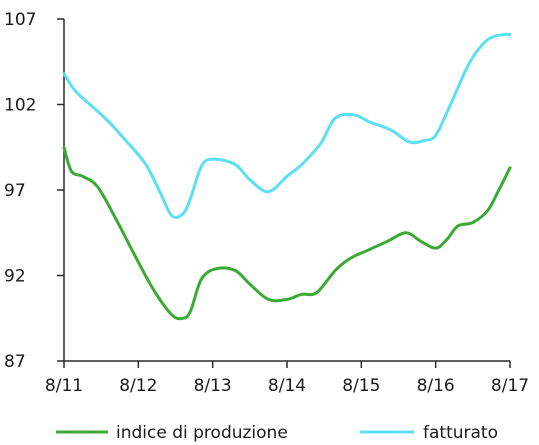 This screenshot has height=445, width=539. I want to click on y-tick-label: 87, so click(15, 362).